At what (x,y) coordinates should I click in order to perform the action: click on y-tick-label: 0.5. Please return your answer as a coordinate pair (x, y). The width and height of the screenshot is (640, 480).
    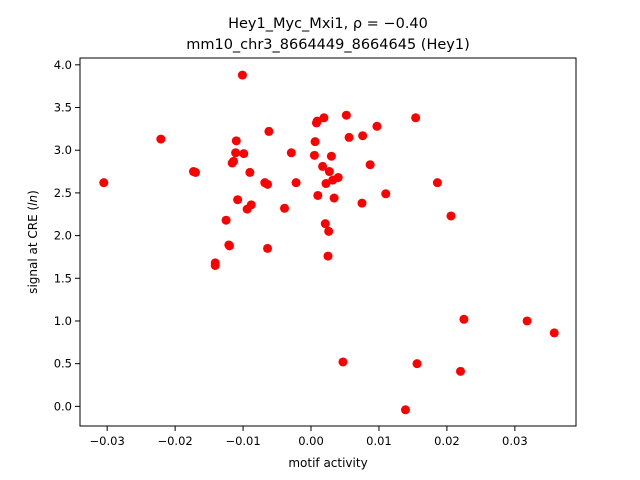
    Looking at the image, I should click on (63, 364).